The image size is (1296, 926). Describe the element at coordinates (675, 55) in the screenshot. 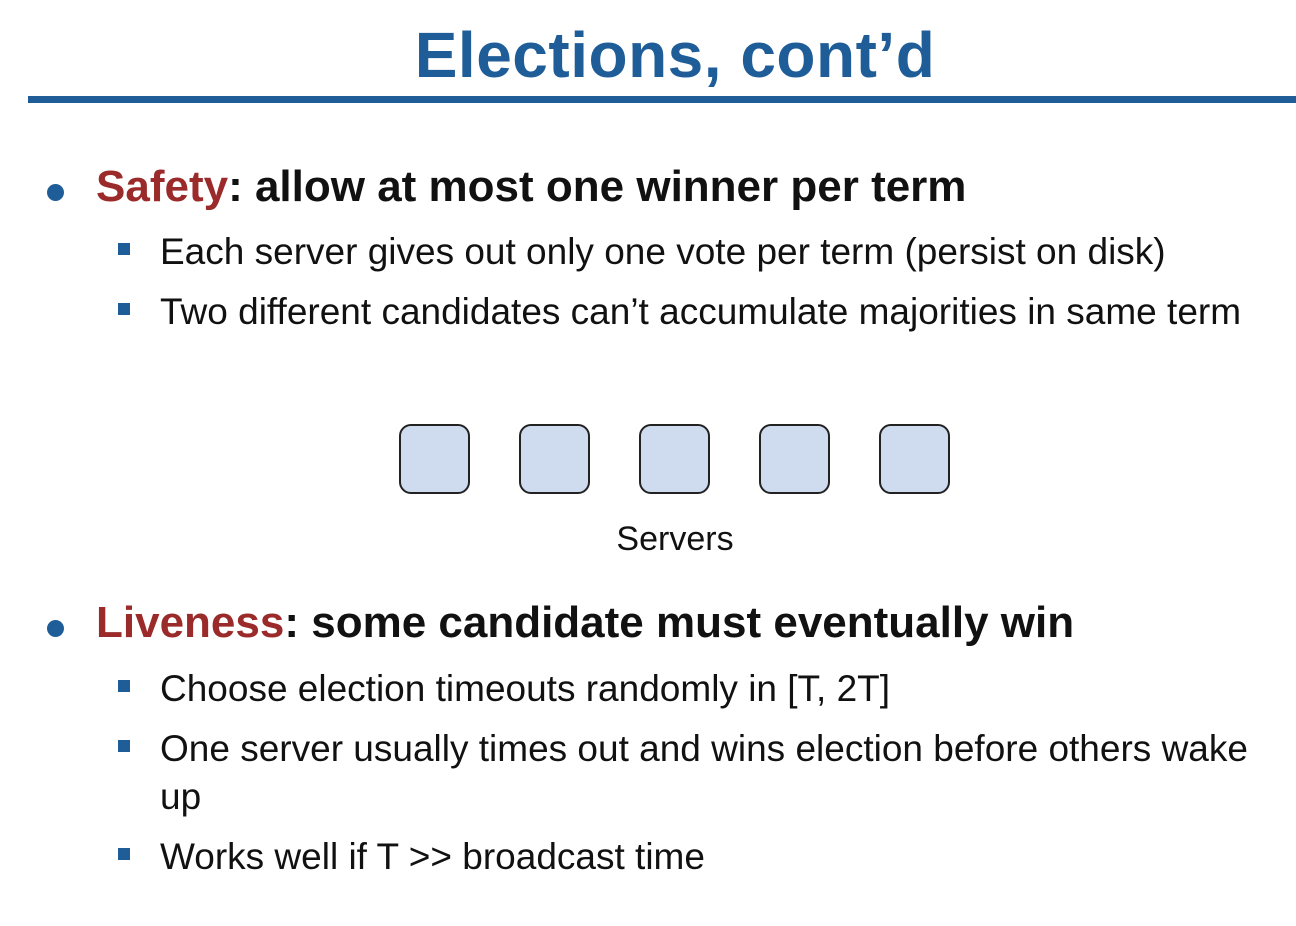

I see `slide-title: Elections, cont’d` at that location.